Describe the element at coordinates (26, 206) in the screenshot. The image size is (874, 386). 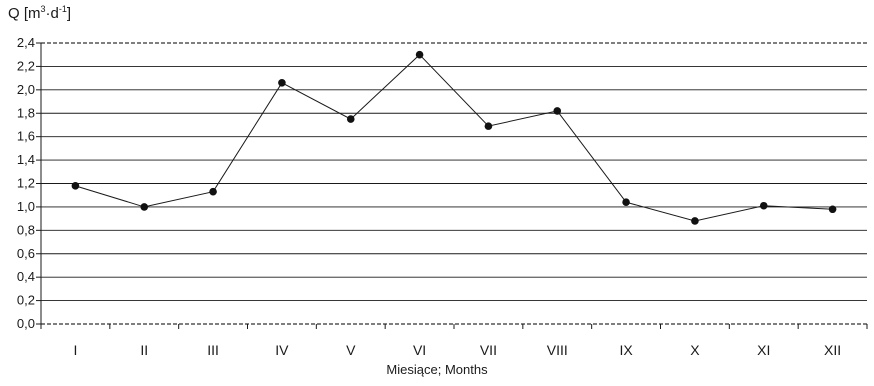
I see `y-tick-label: 1,0` at that location.